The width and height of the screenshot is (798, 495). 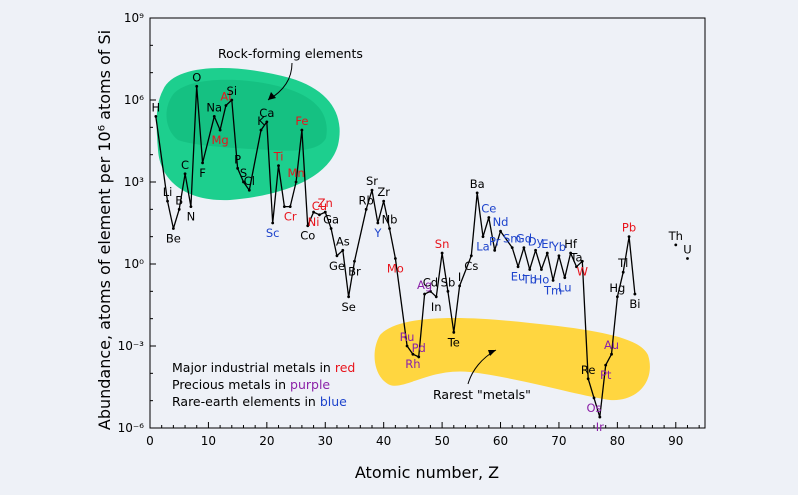 I want to click on element-label-ge: Ge, so click(x=337, y=266).